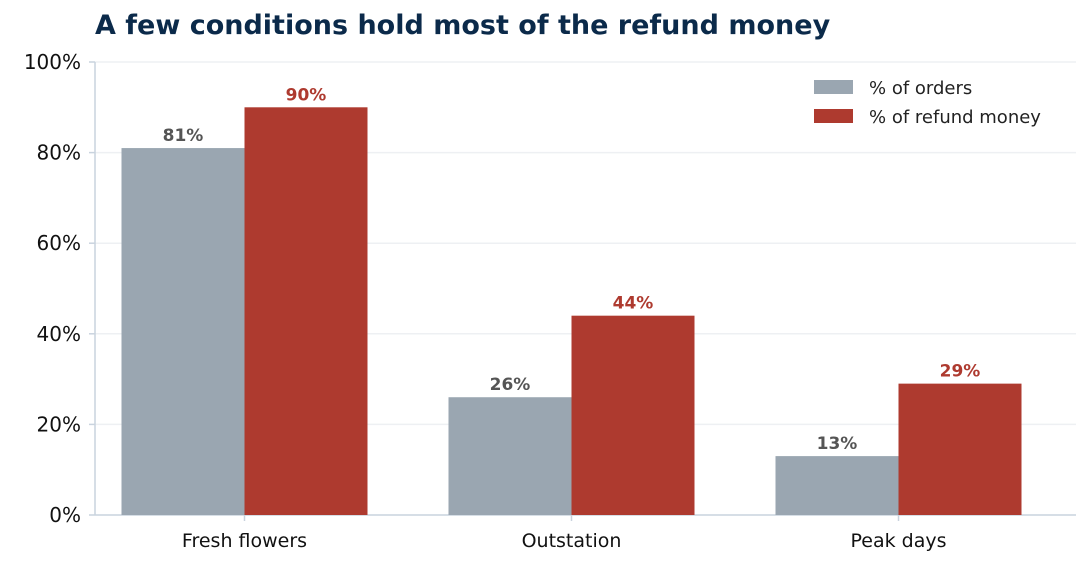 The height and width of the screenshot is (565, 1090). What do you see at coordinates (59, 243) in the screenshot?
I see `y-tick-label: 60%` at bounding box center [59, 243].